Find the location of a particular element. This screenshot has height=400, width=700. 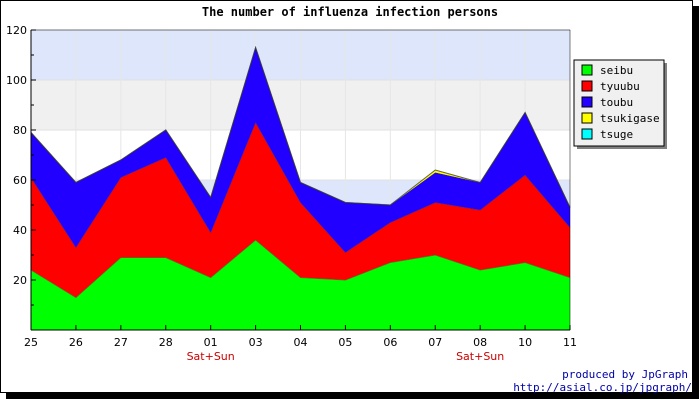

legend-label-tyuubu: tyuubu is located at coordinates (620, 86).